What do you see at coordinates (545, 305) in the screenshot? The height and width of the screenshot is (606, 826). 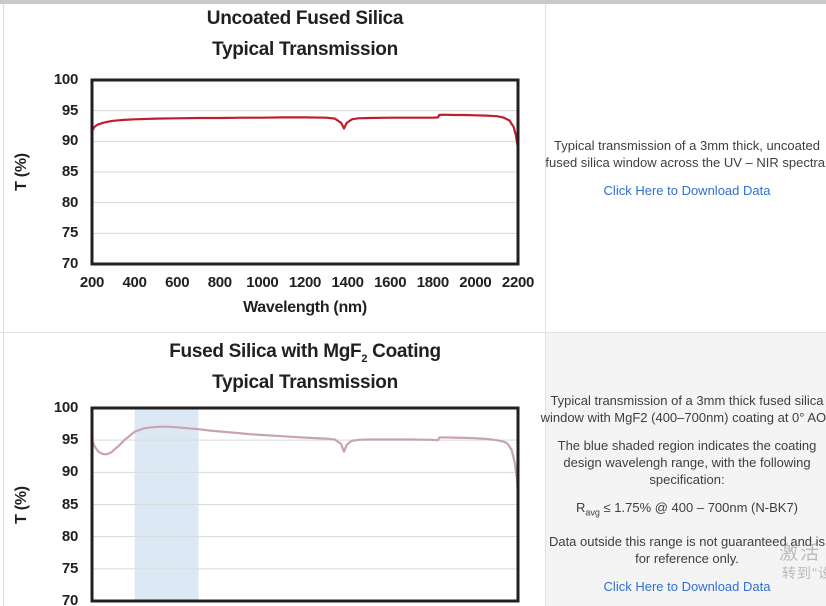 I see `column-divider` at bounding box center [545, 305].